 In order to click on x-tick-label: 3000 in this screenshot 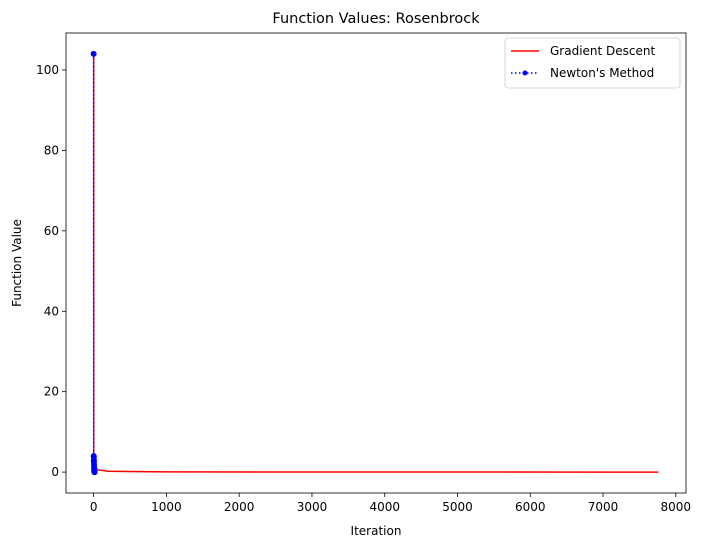, I will do `click(312, 507)`.